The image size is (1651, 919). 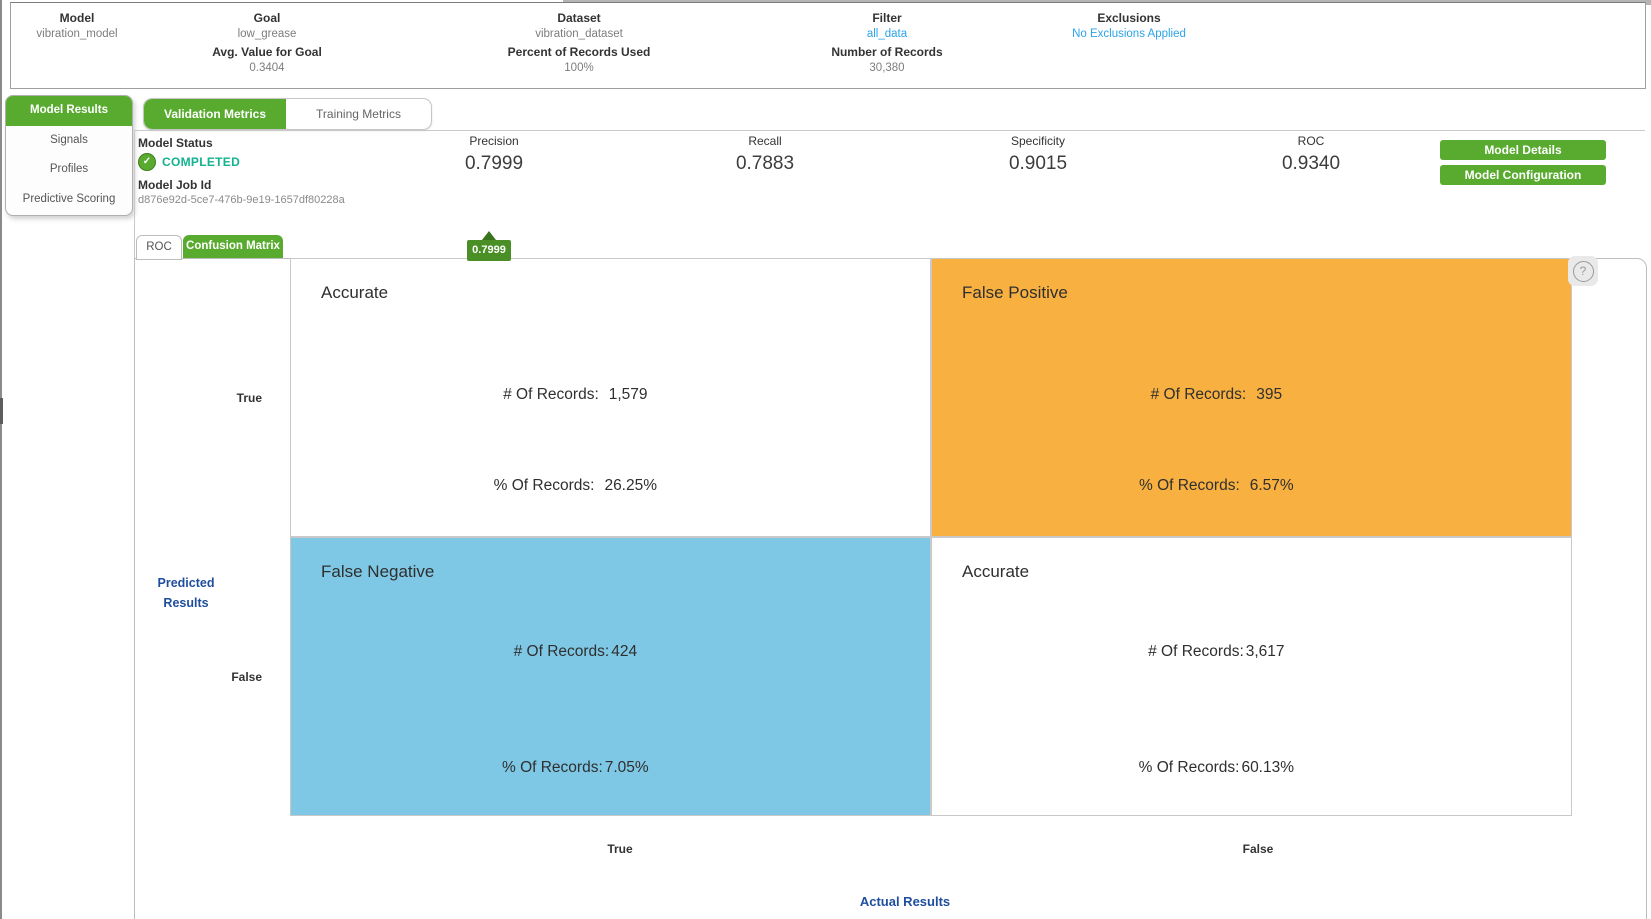 I want to click on tab-training-metrics: Training Metrics, so click(x=358, y=114).